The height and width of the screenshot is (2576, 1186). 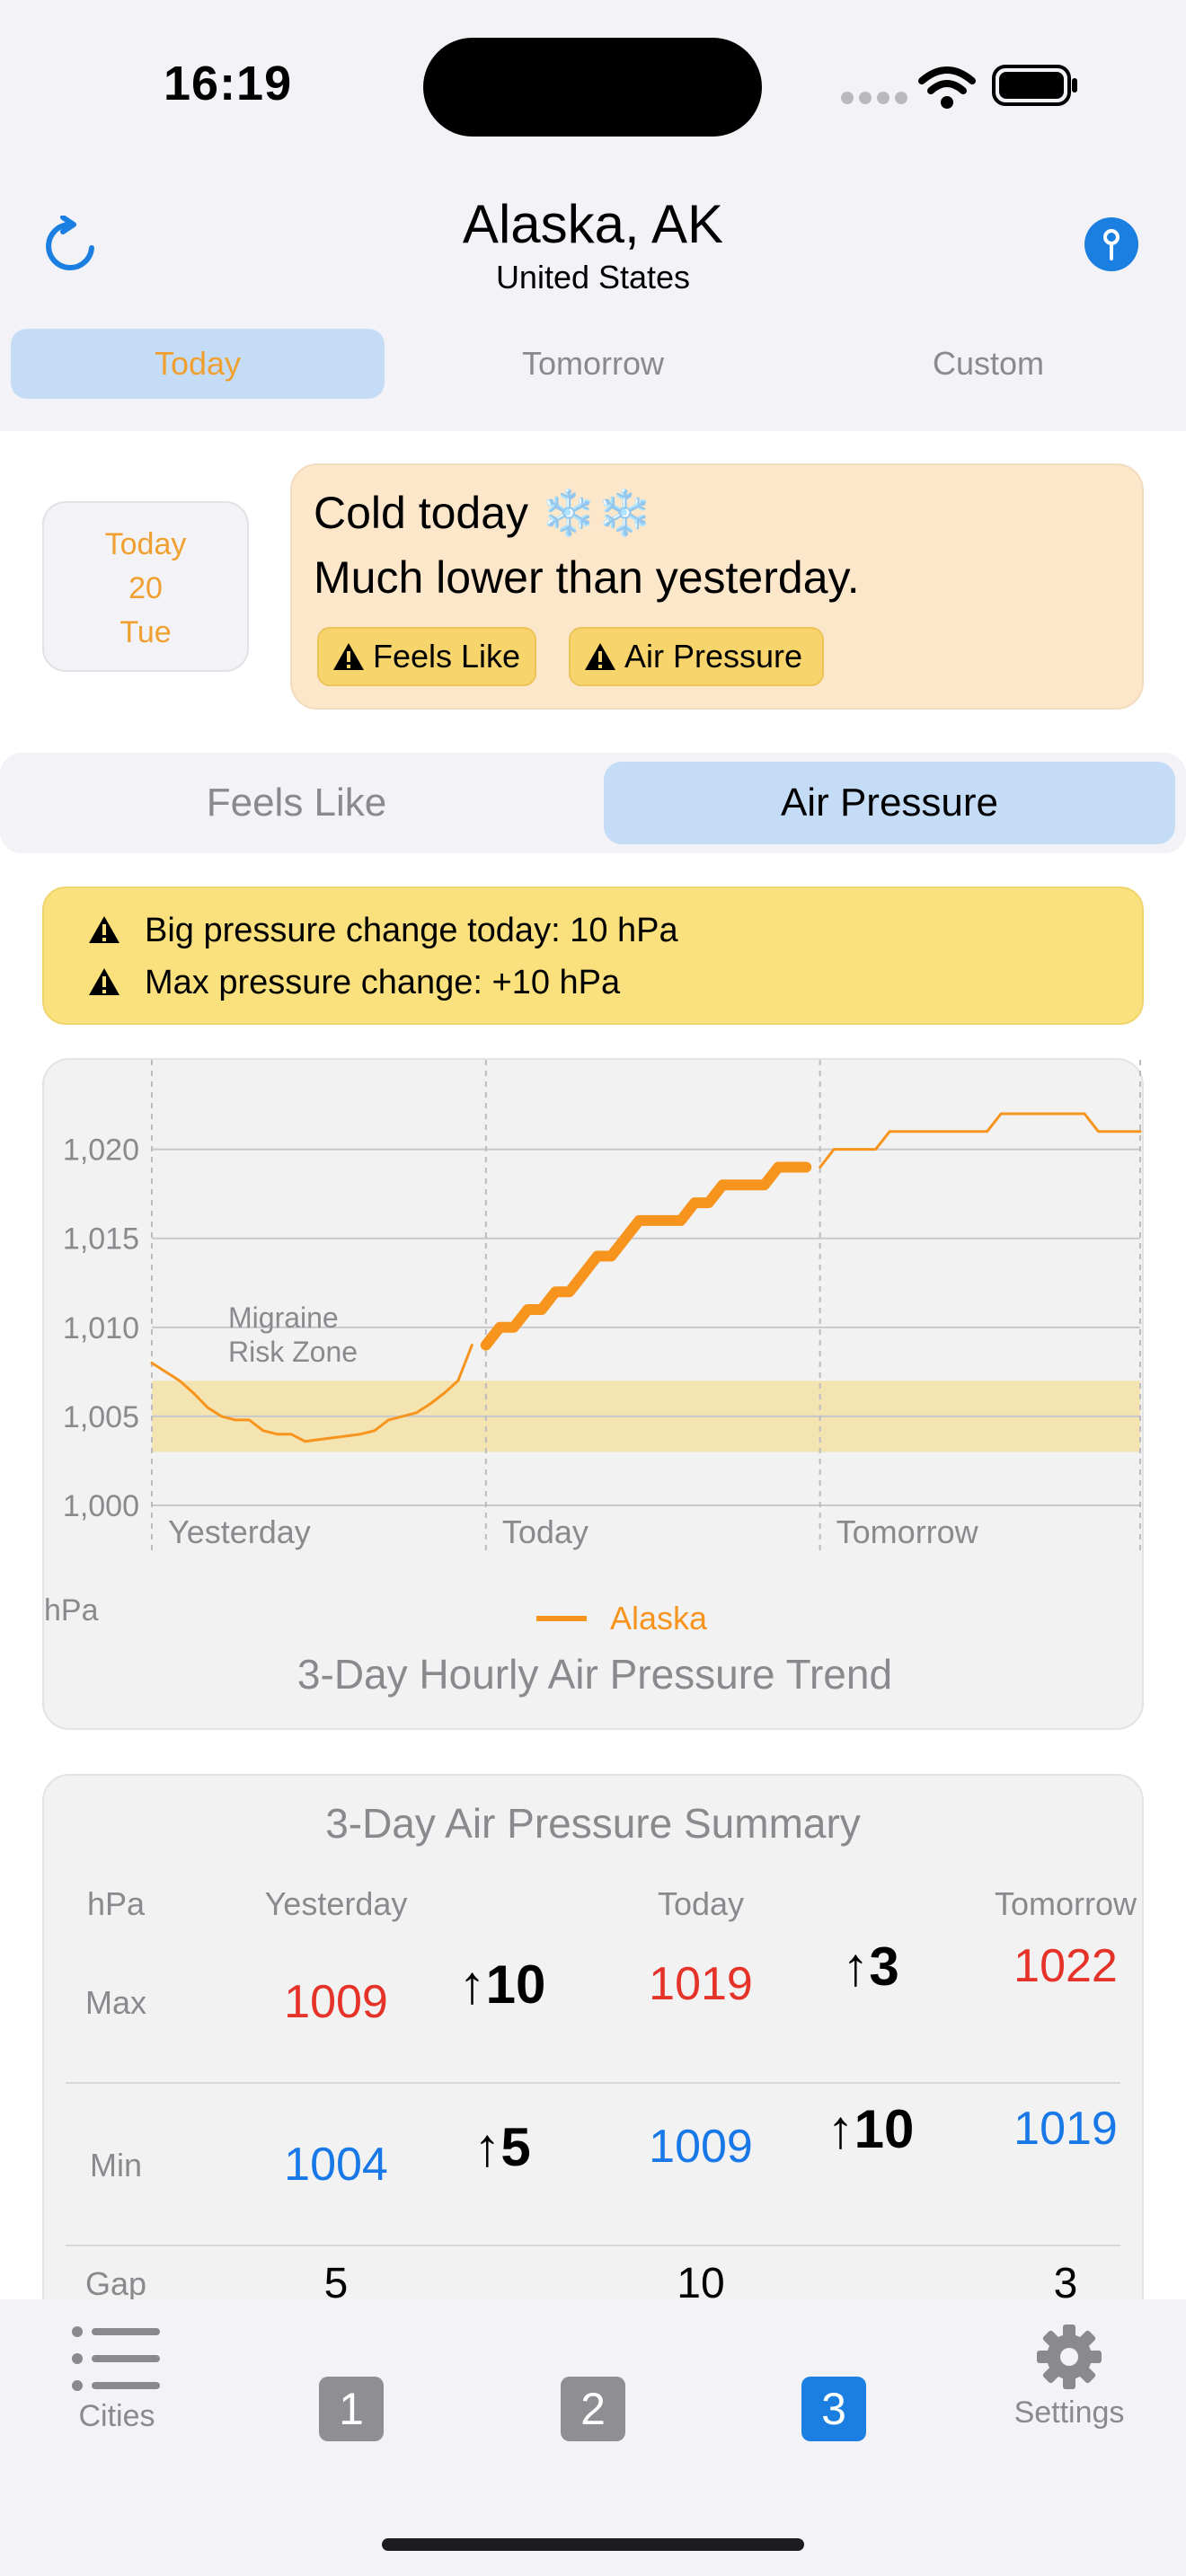 What do you see at coordinates (593, 224) in the screenshot?
I see `location-title: Alaska, AK` at bounding box center [593, 224].